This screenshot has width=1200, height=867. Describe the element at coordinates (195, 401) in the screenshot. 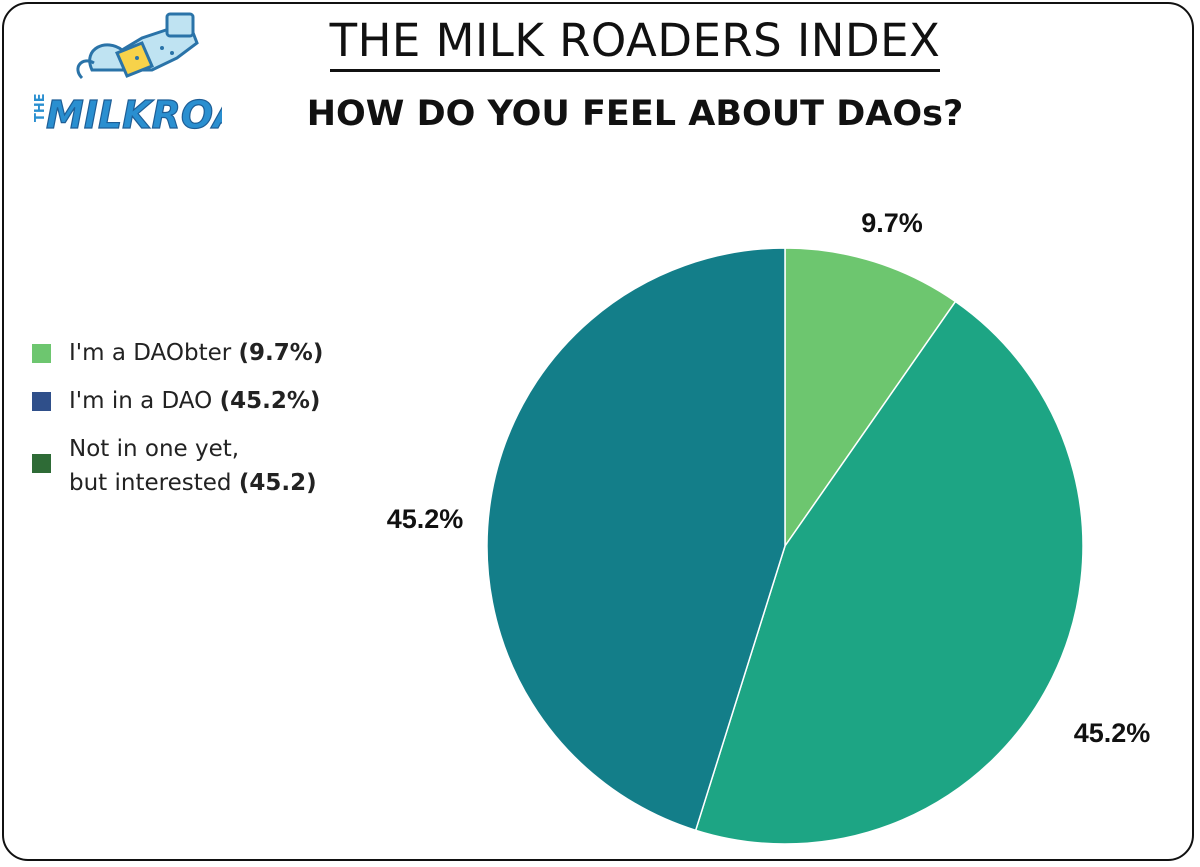

I see `legend-label: I'm in a DAO (45.2%)` at that location.